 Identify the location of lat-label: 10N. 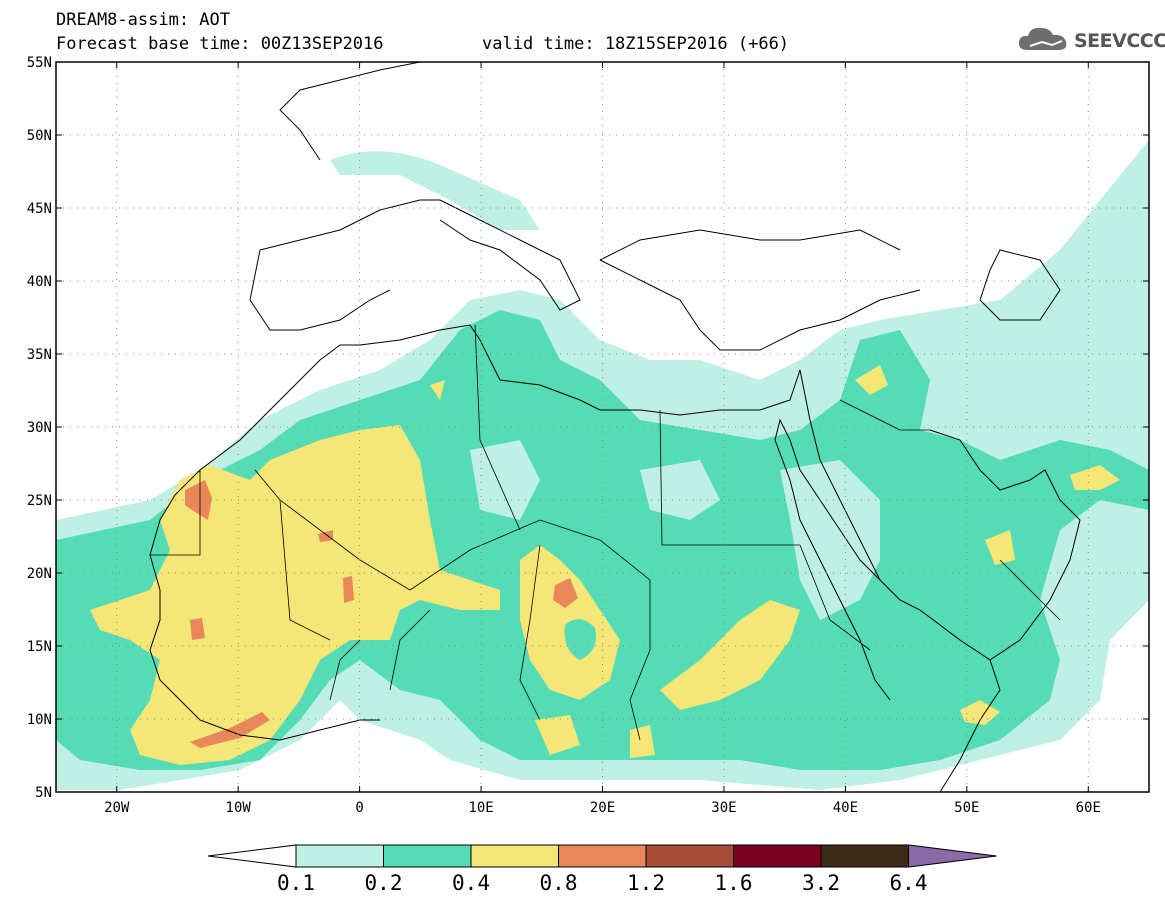
(39, 720).